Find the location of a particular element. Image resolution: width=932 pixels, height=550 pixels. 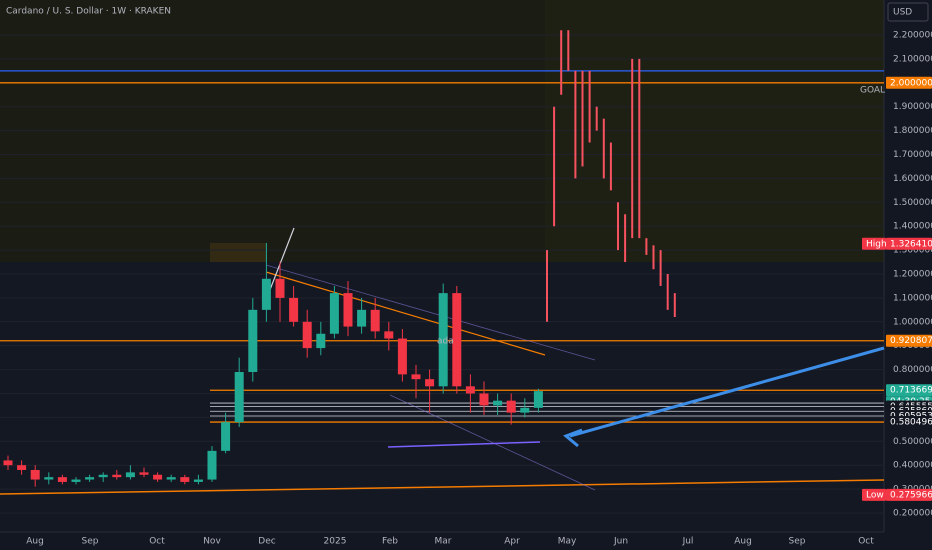

price-badge-prefix-label: High is located at coordinates (876, 244).